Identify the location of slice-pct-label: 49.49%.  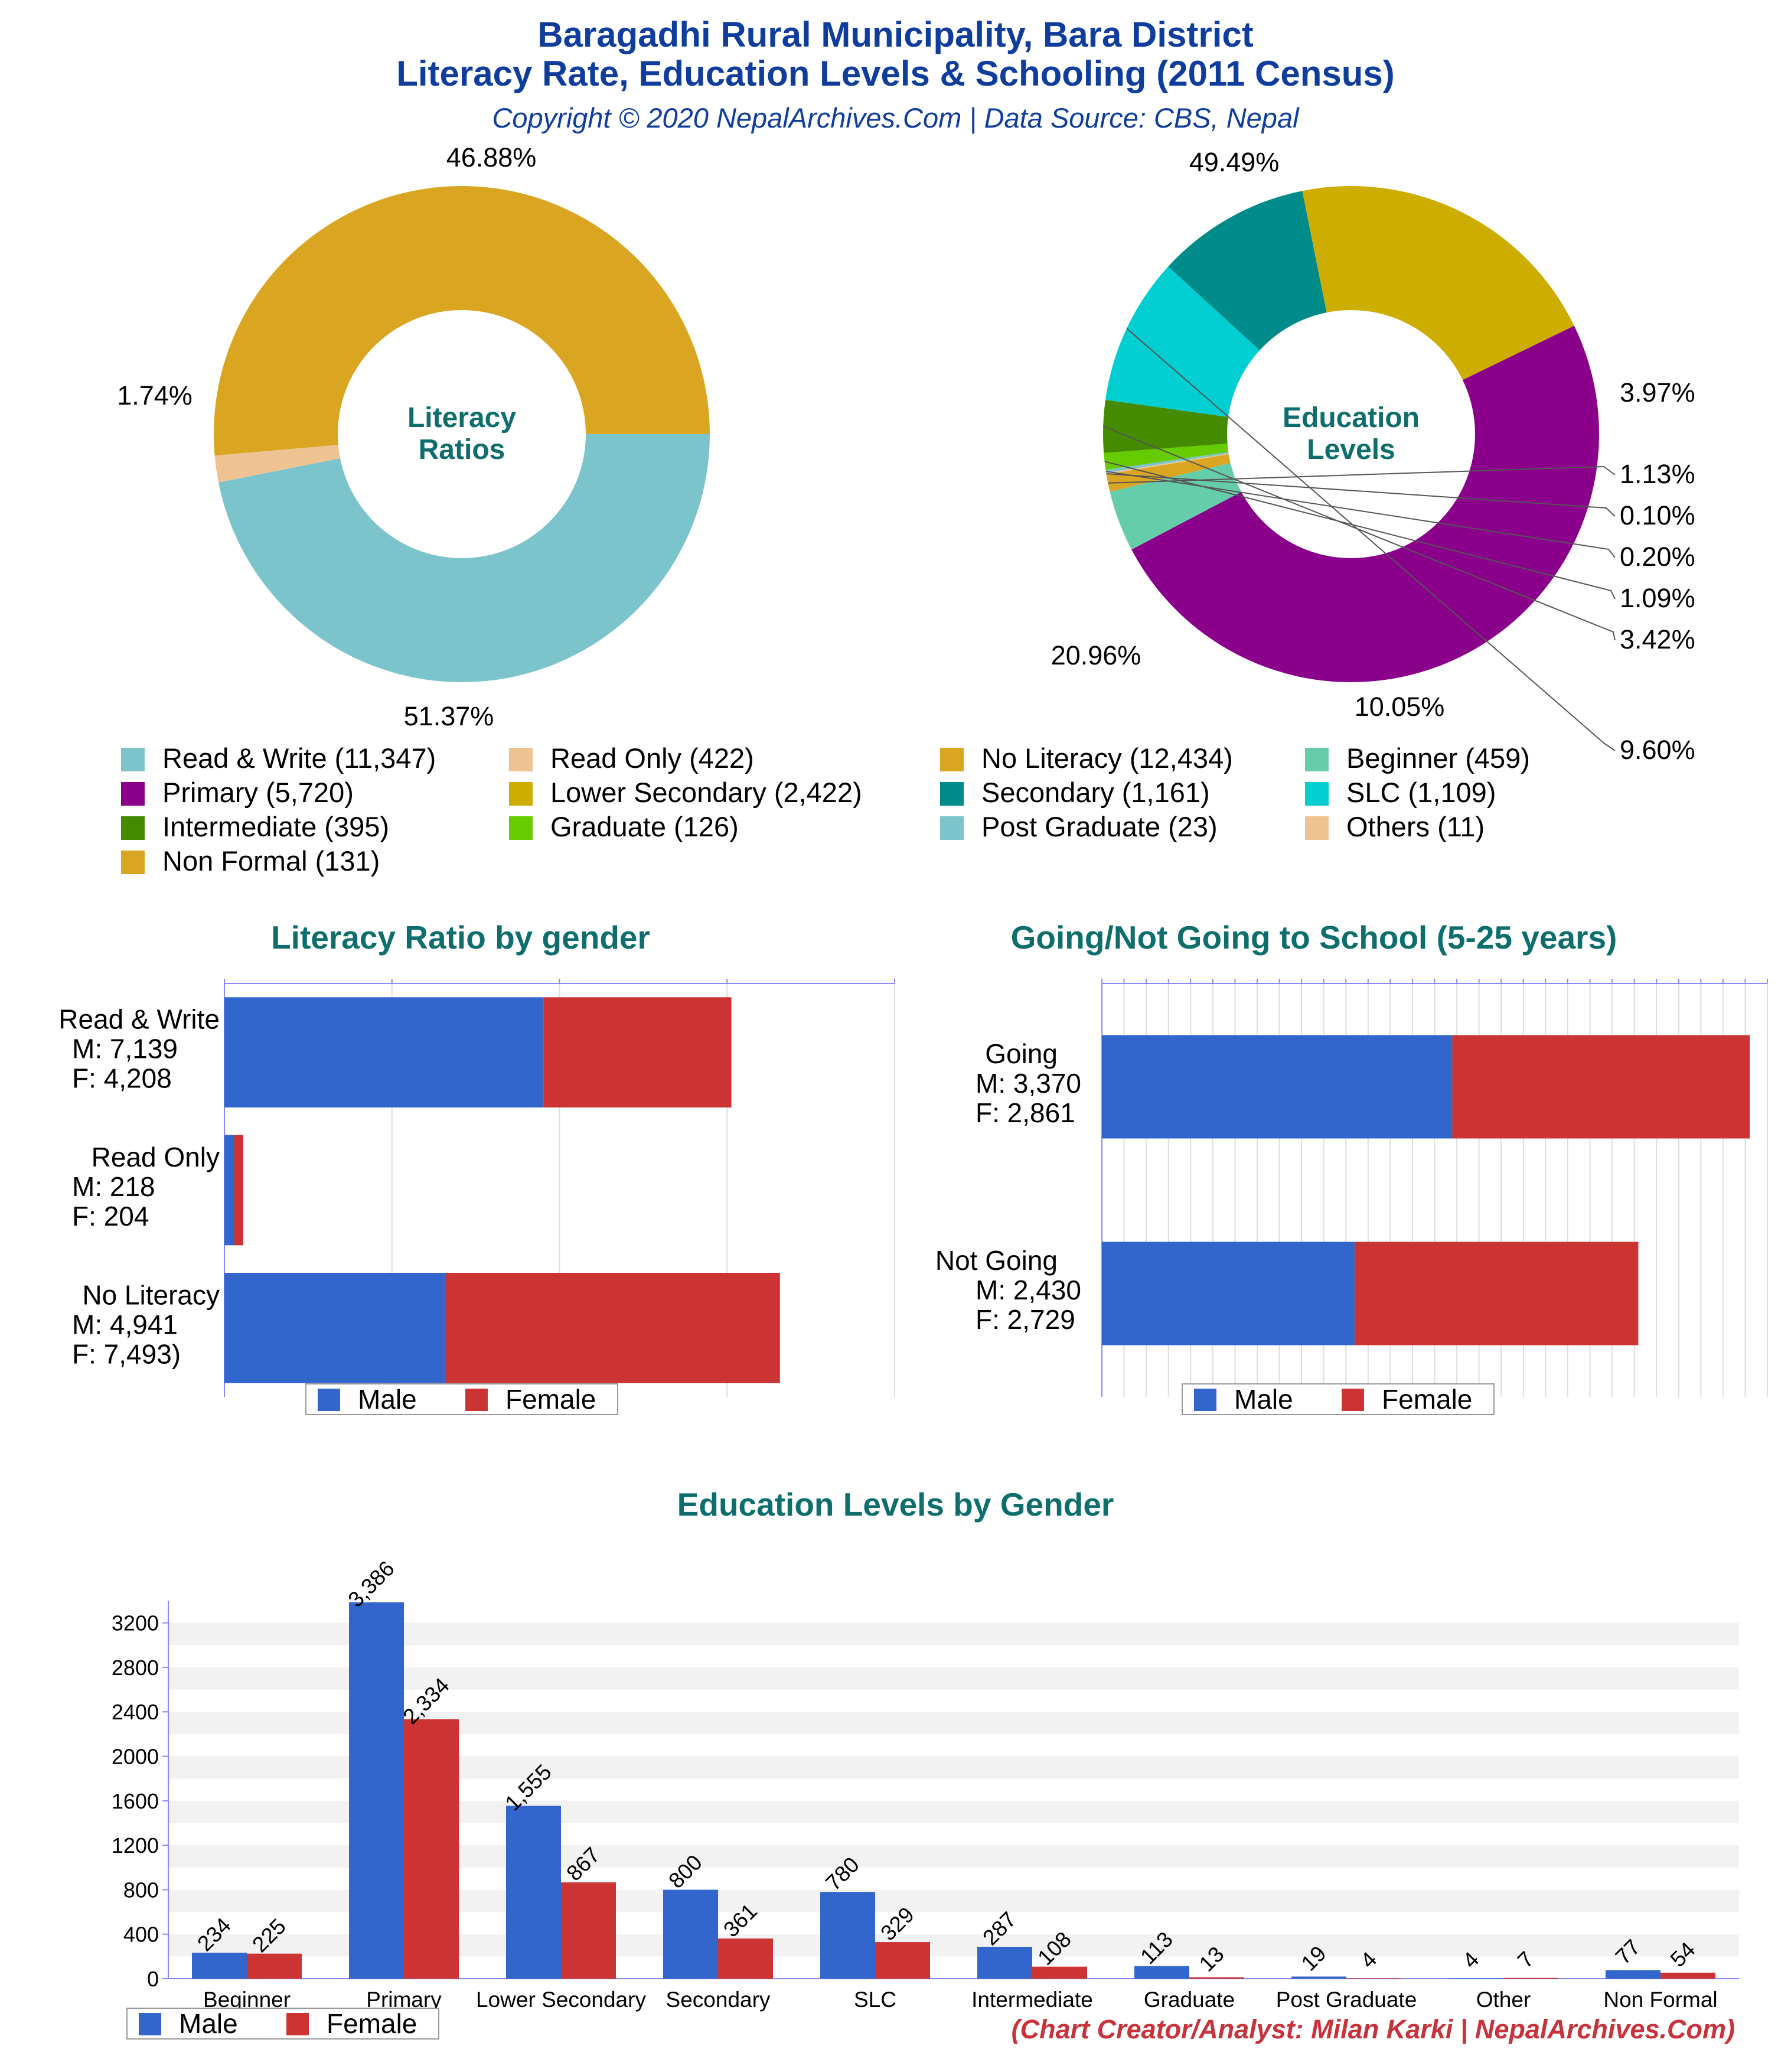
(1234, 162).